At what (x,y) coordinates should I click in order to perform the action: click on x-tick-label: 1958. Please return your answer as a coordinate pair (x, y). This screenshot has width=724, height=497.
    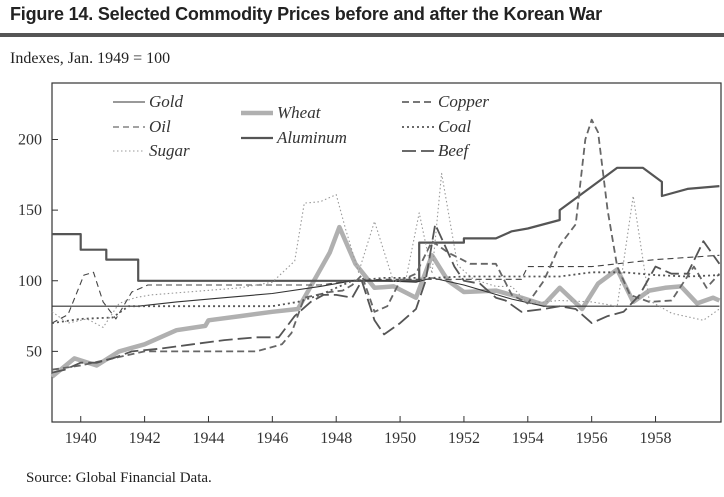
    Looking at the image, I should click on (656, 438).